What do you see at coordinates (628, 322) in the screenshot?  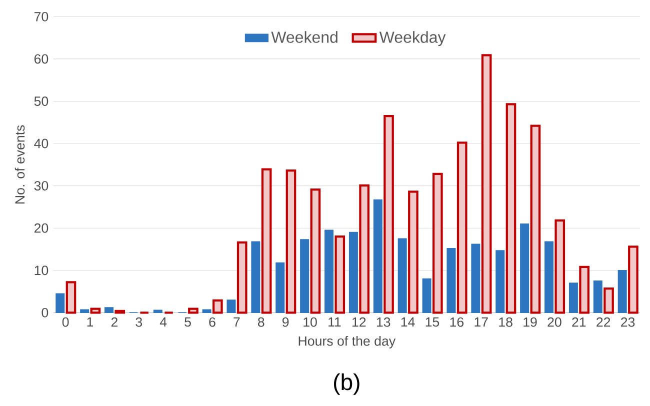 I see `x-tick-label: 23` at bounding box center [628, 322].